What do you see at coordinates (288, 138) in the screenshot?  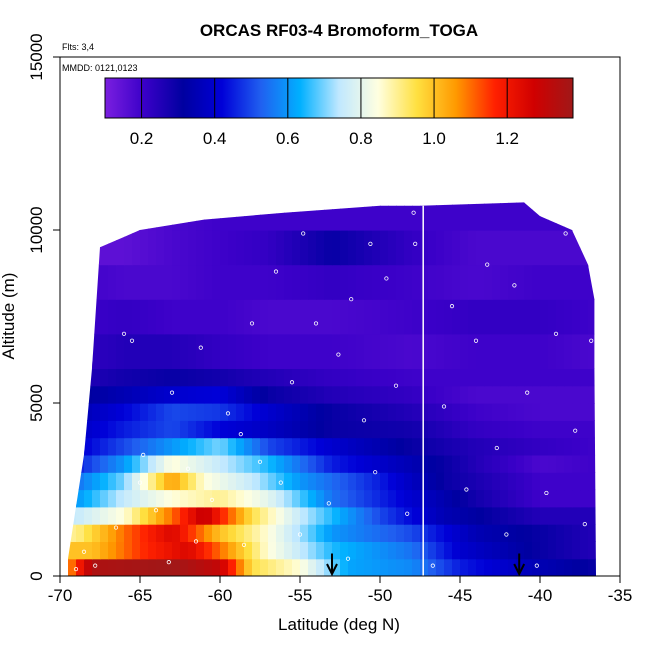 I see `colorbar-tick-label: 0.6` at bounding box center [288, 138].